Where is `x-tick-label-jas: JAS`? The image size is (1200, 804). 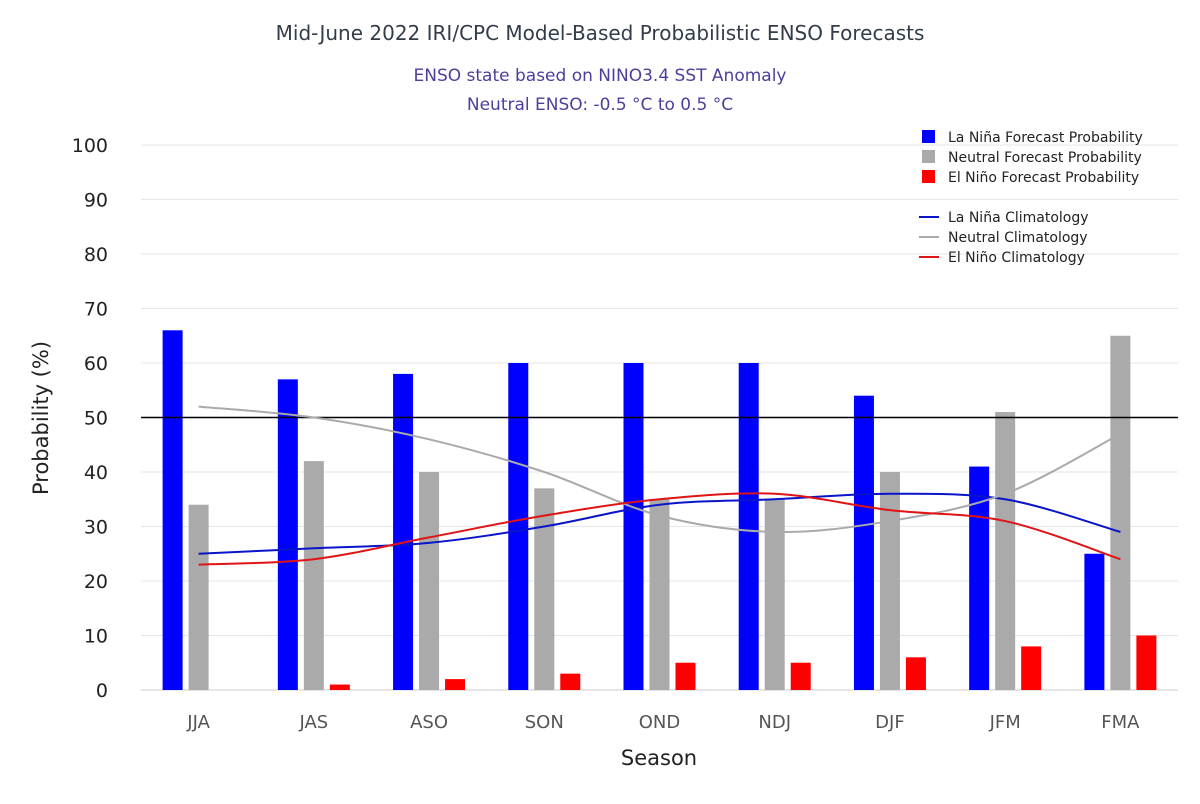
x-tick-label-jas: JAS is located at coordinates (313, 722).